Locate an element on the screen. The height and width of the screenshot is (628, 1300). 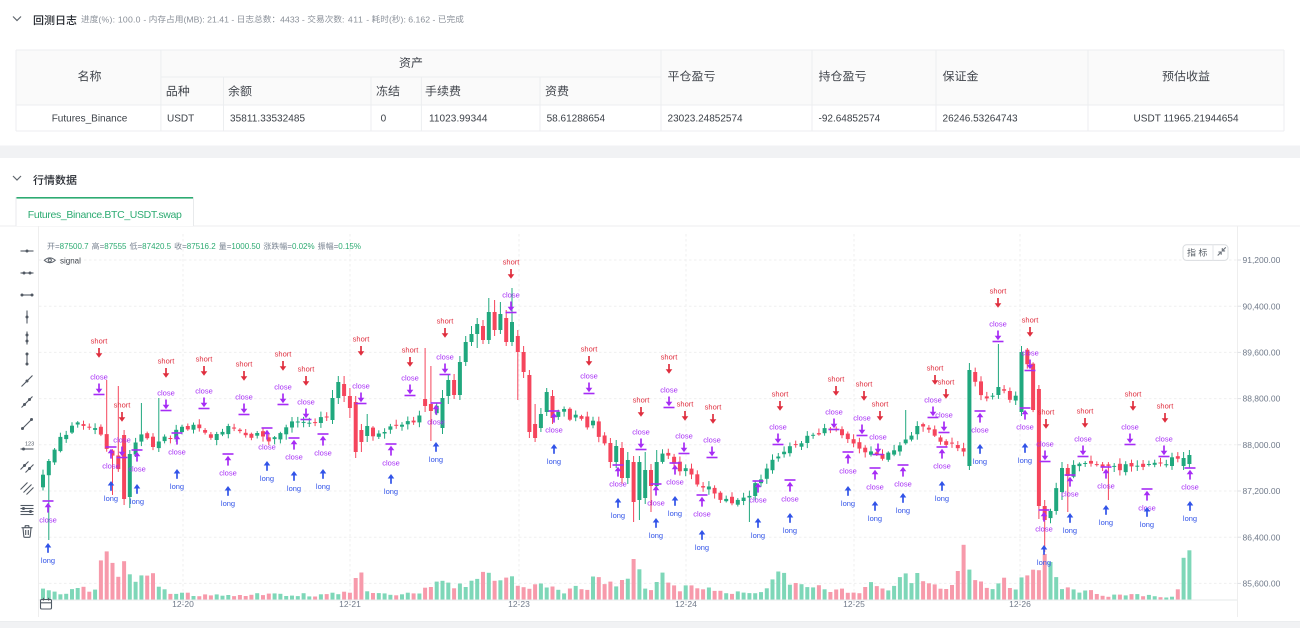
svg-text: signal is located at coordinates (70, 261).